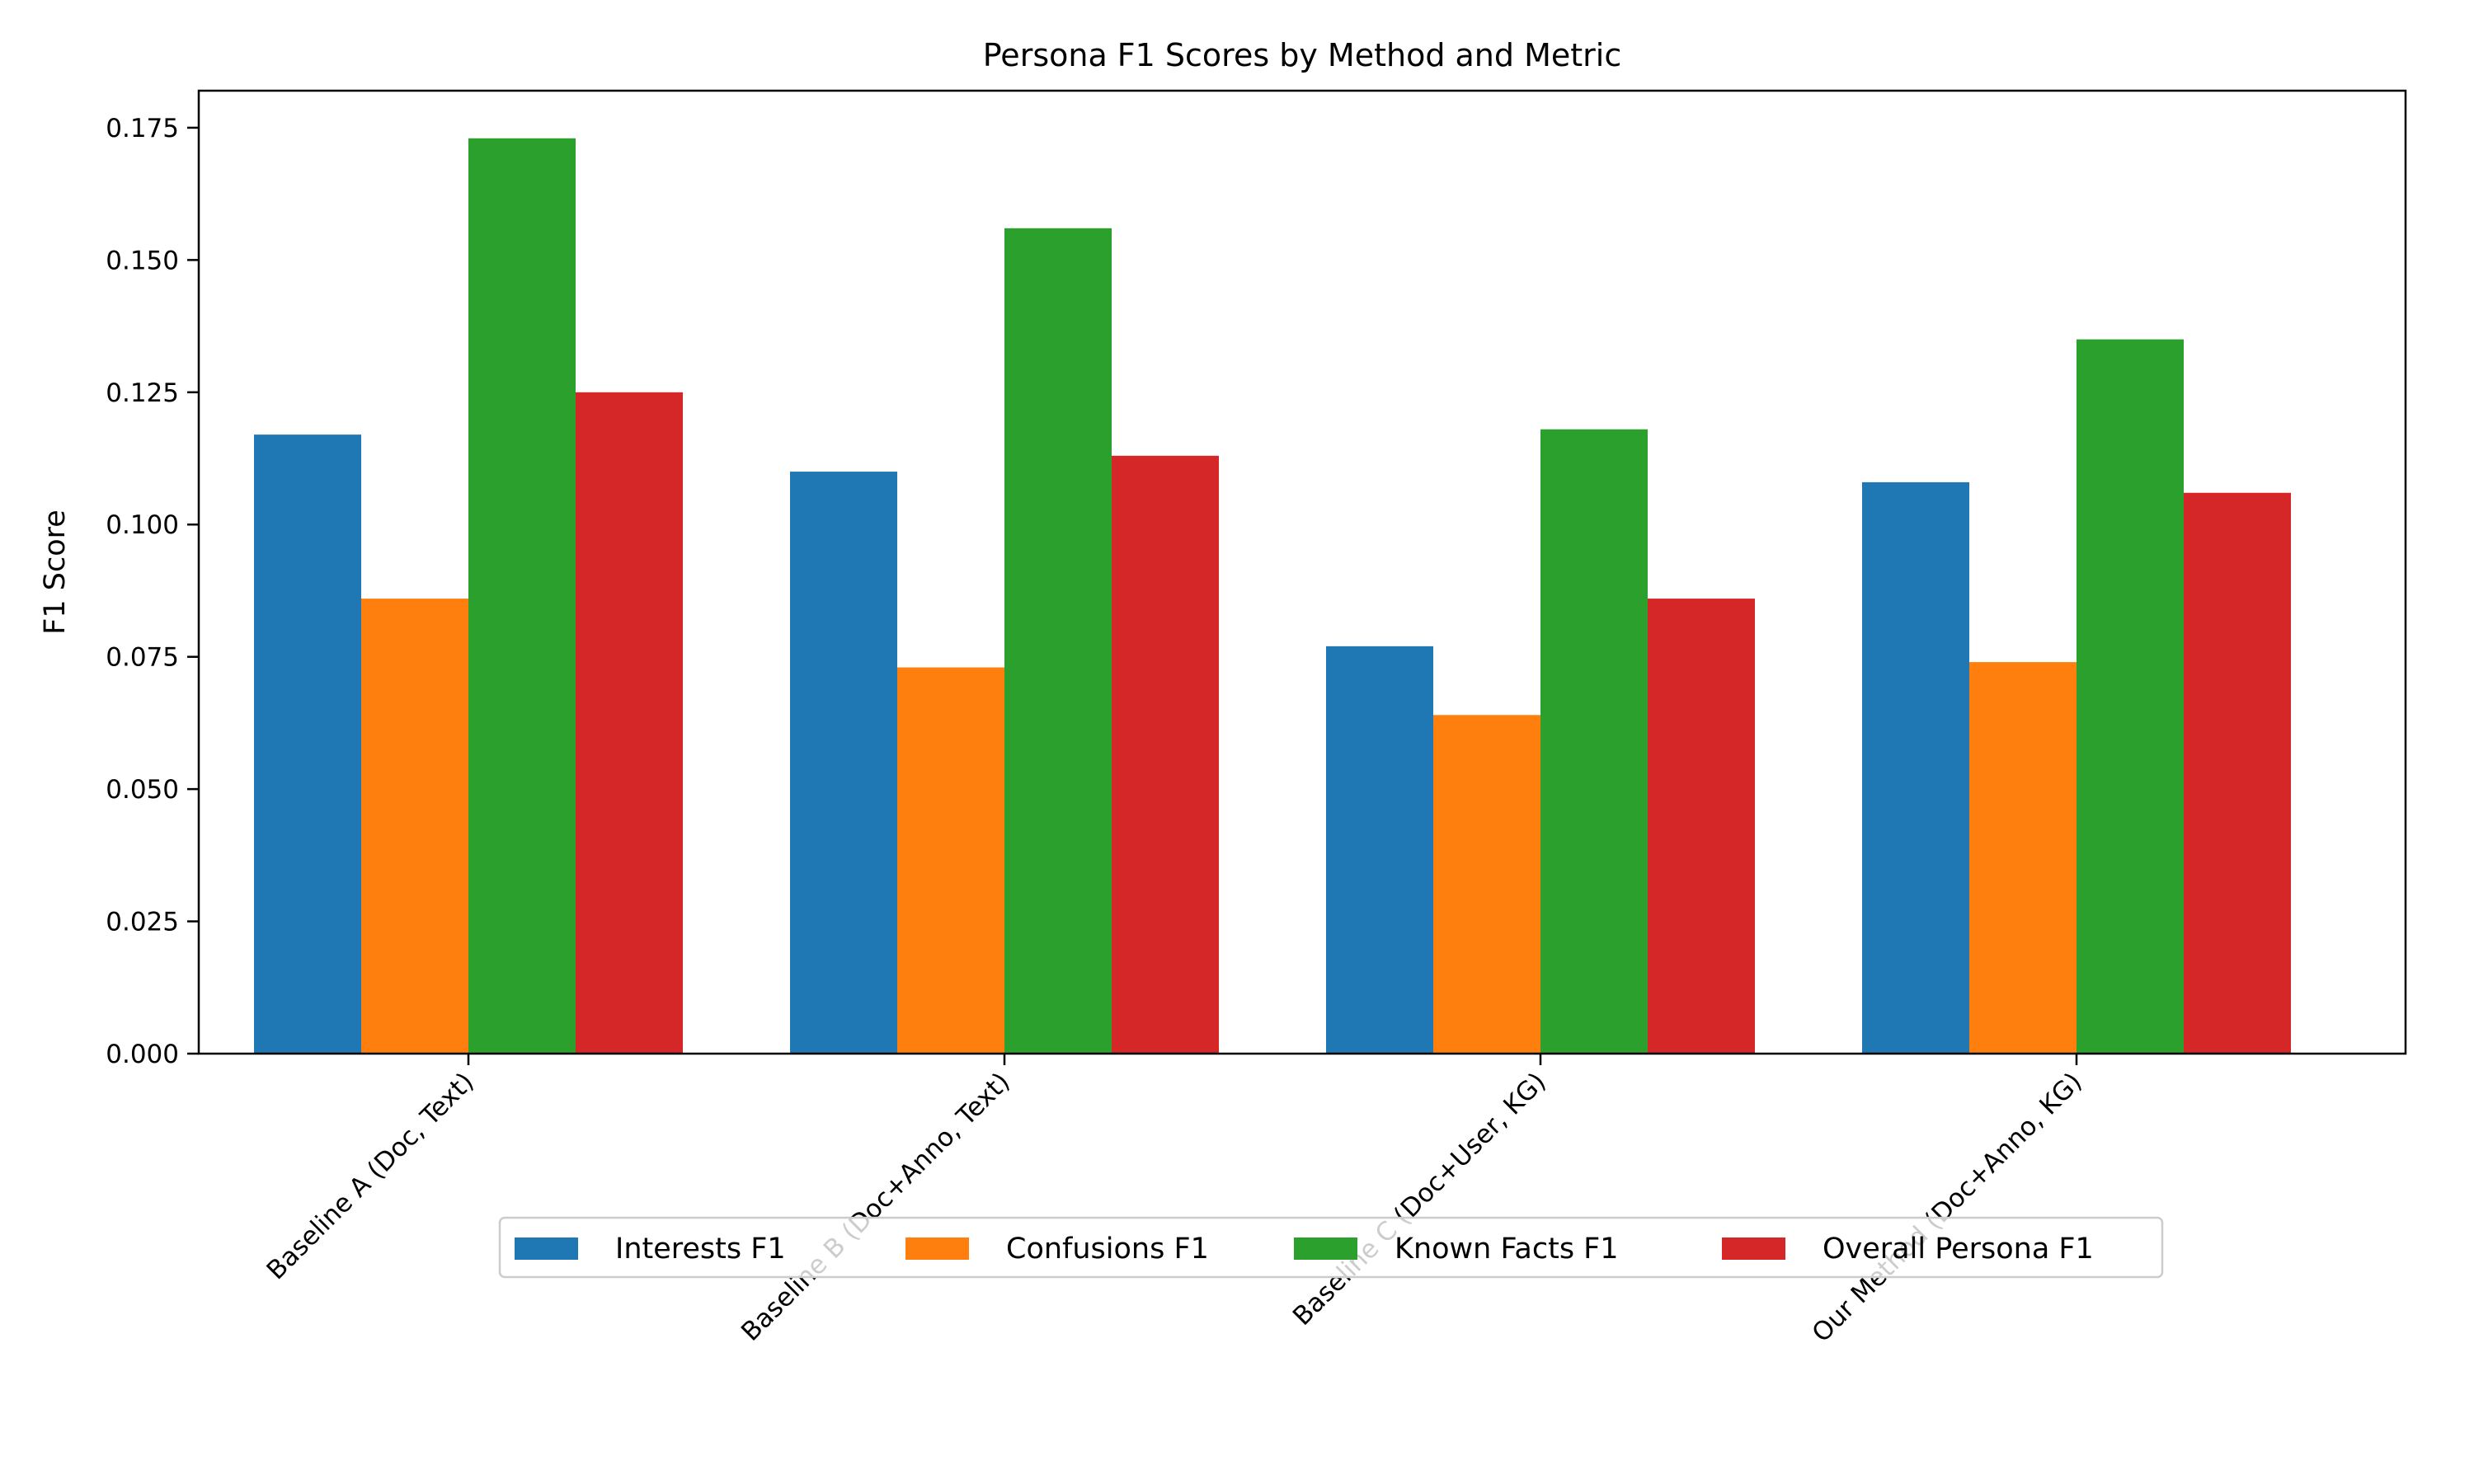 The width and height of the screenshot is (2474, 1484). I want to click on chart-title: Persona F1 Scores by Method and Metric, so click(1302, 55).